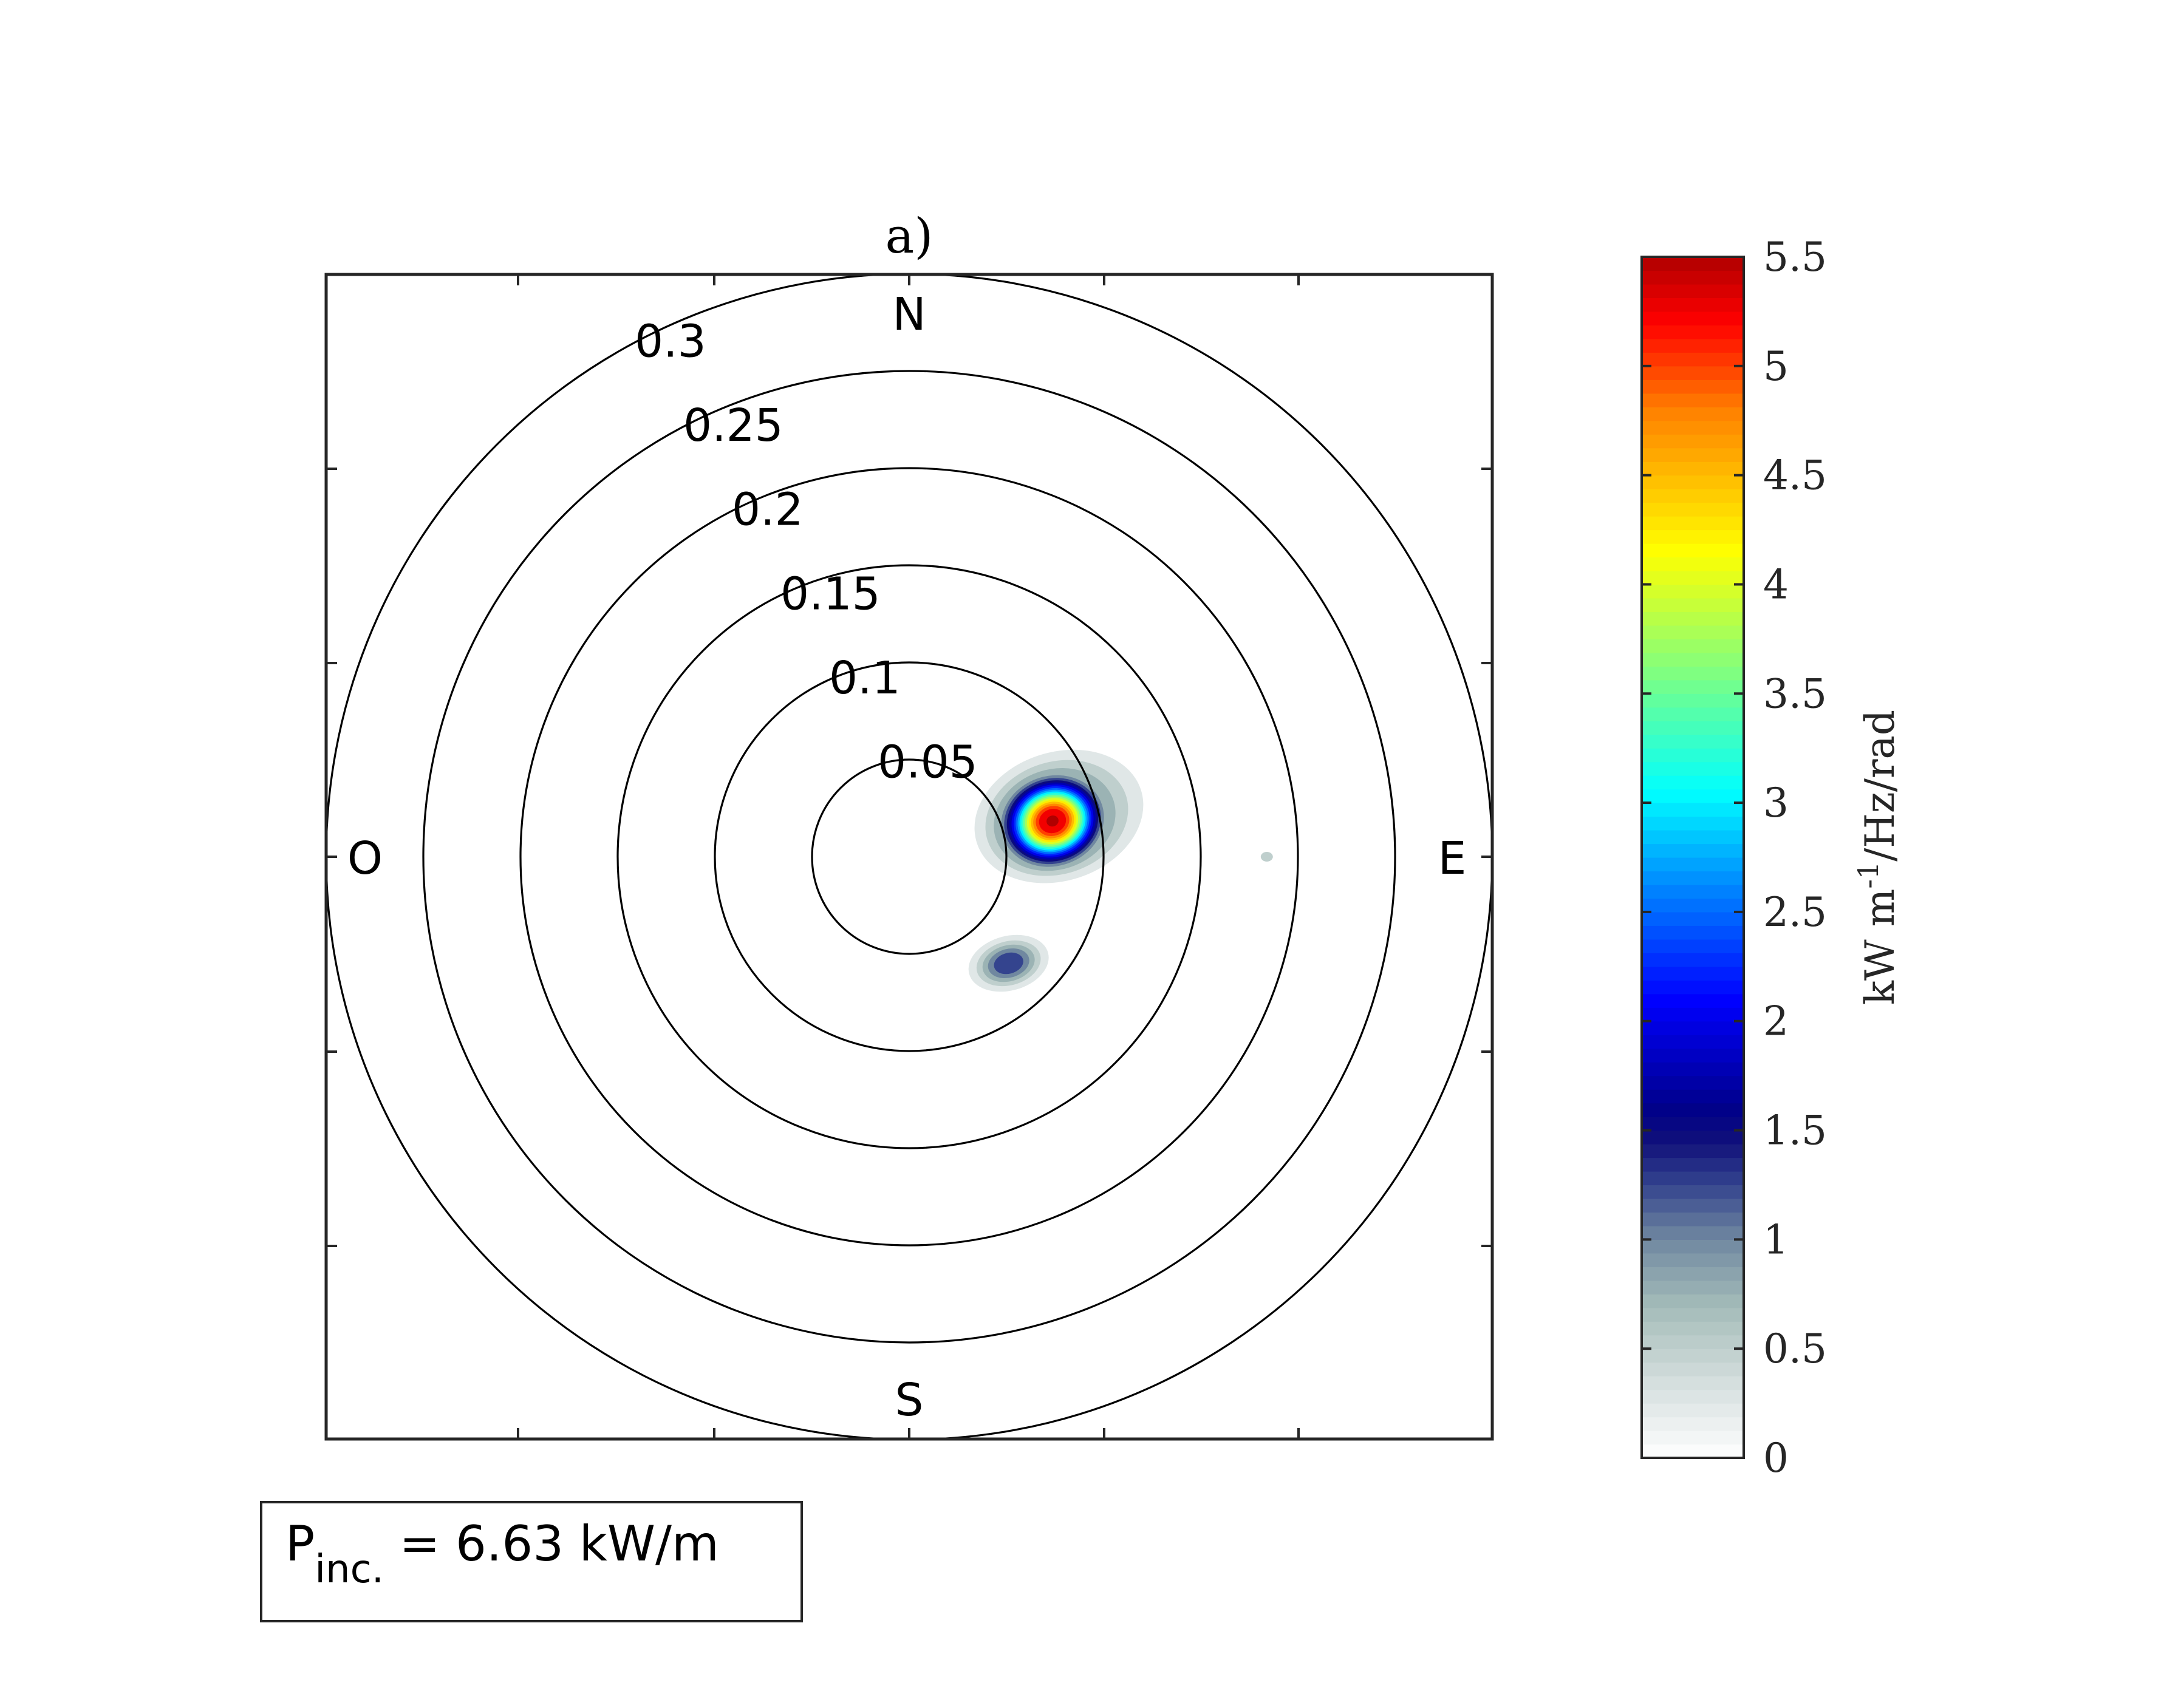  I want to click on colorbar-tick-label-7: 3.5, so click(1795, 693).